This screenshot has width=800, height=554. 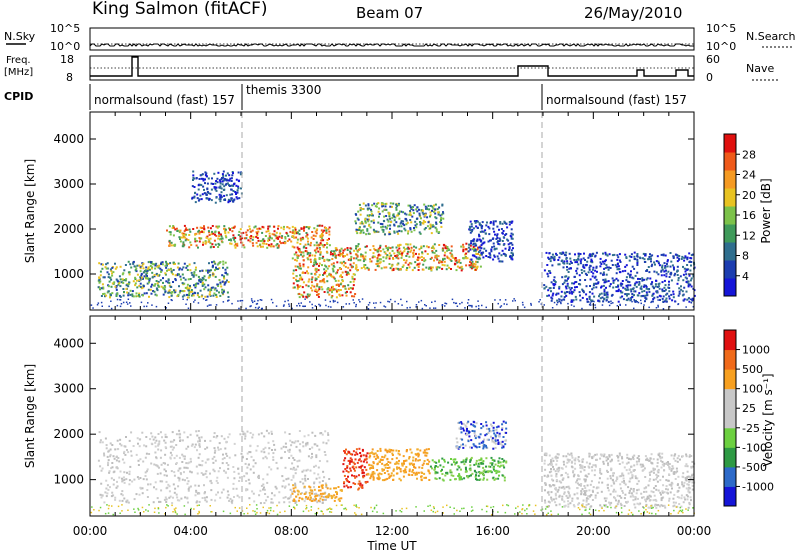 I want to click on power-y-tick-label-0: 1000, so click(x=68, y=274).